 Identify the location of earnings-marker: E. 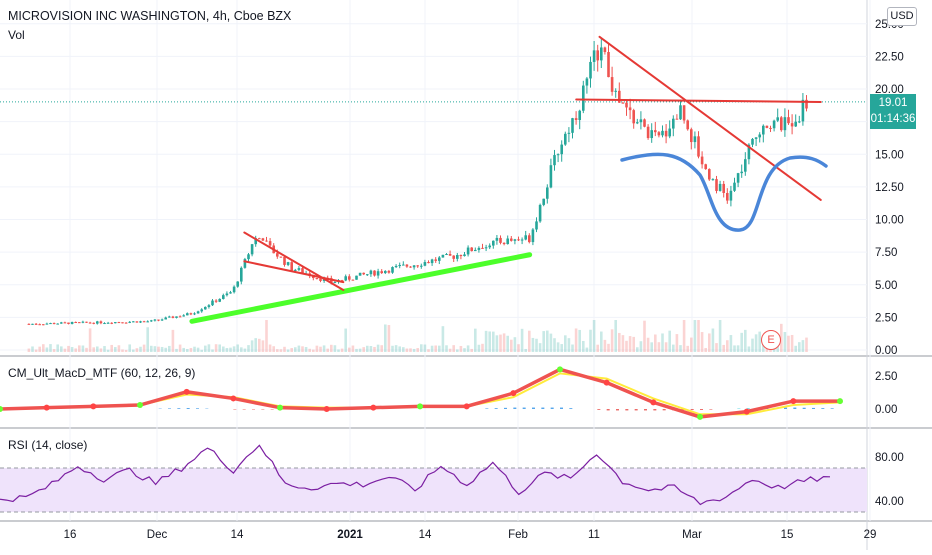
(771, 340).